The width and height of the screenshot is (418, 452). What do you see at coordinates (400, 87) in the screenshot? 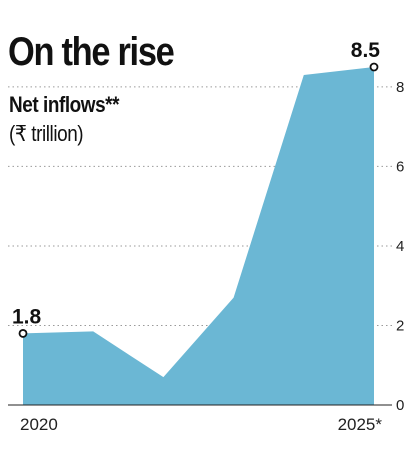
I see `y-tick-label-8: 8` at bounding box center [400, 87].